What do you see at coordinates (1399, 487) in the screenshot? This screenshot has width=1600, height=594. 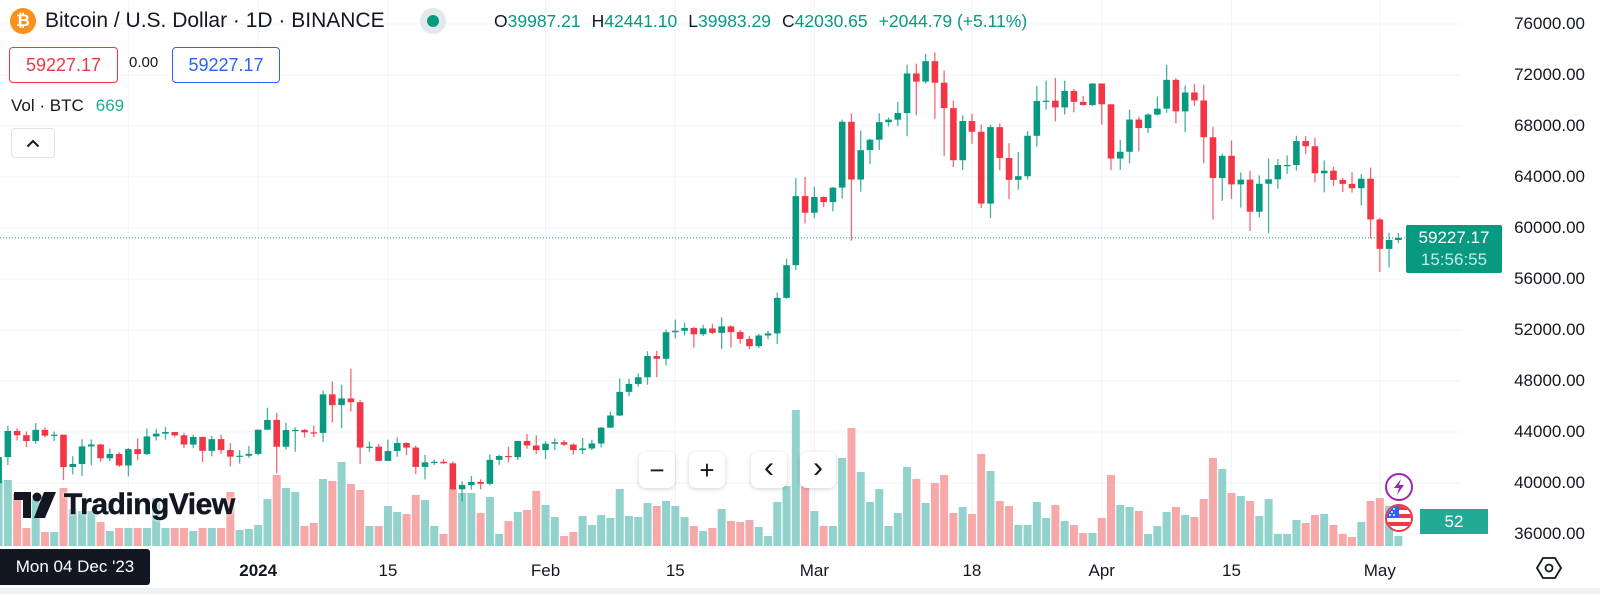 I see `lightning-event-icon` at bounding box center [1399, 487].